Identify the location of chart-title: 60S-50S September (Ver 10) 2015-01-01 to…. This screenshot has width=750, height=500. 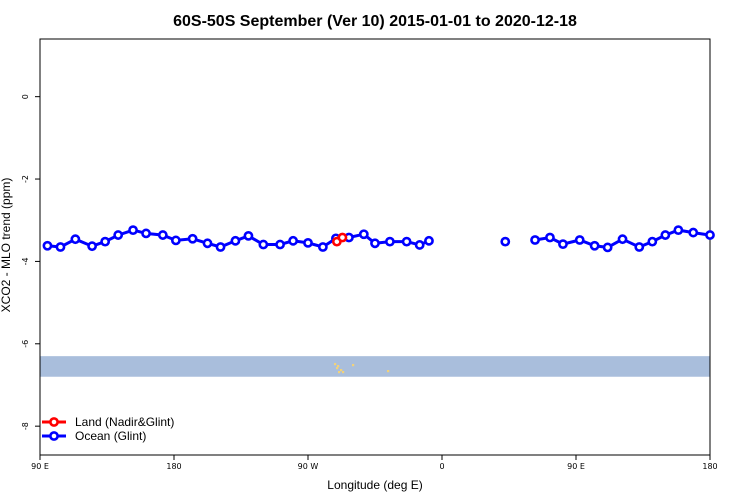
(375, 21).